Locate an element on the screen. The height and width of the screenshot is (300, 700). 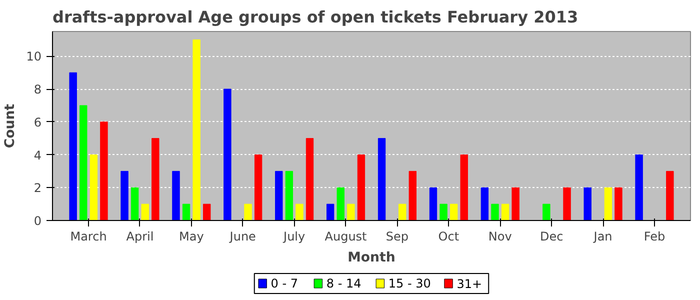
x-tick-label: August is located at coordinates (346, 237).